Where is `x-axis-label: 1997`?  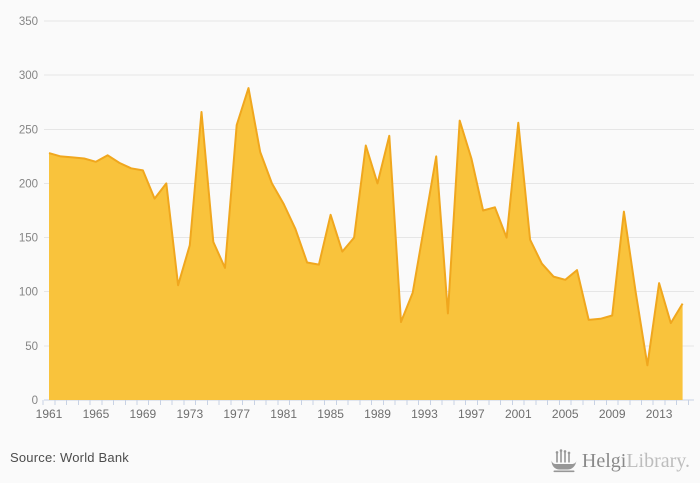 x-axis-label: 1997 is located at coordinates (471, 414).